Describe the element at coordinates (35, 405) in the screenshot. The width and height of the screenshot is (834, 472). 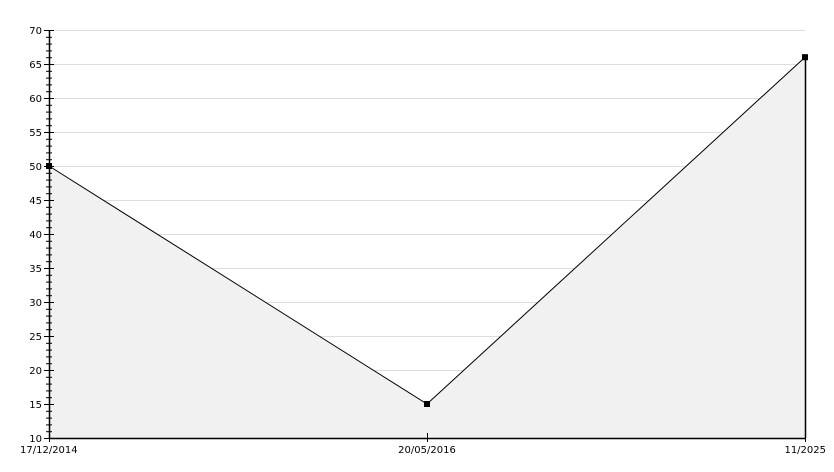
I see `y-tick-label: 15` at that location.